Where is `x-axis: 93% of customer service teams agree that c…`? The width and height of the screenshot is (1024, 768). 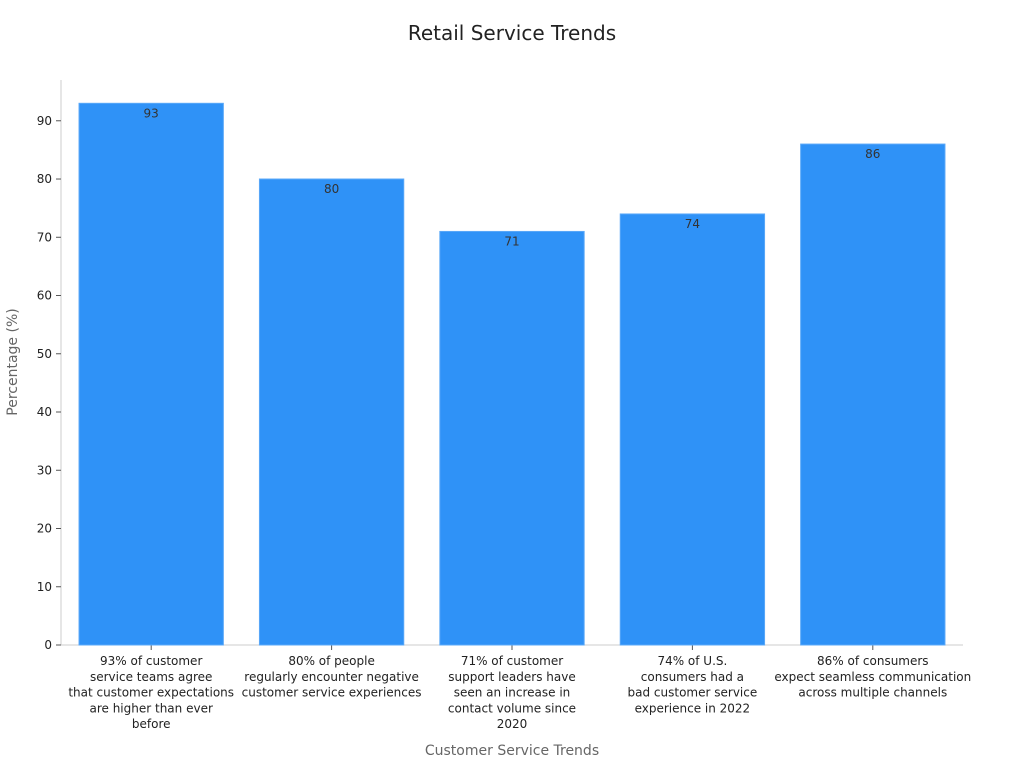 x-axis: 93% of customer service teams agree that c… is located at coordinates (516, 687).